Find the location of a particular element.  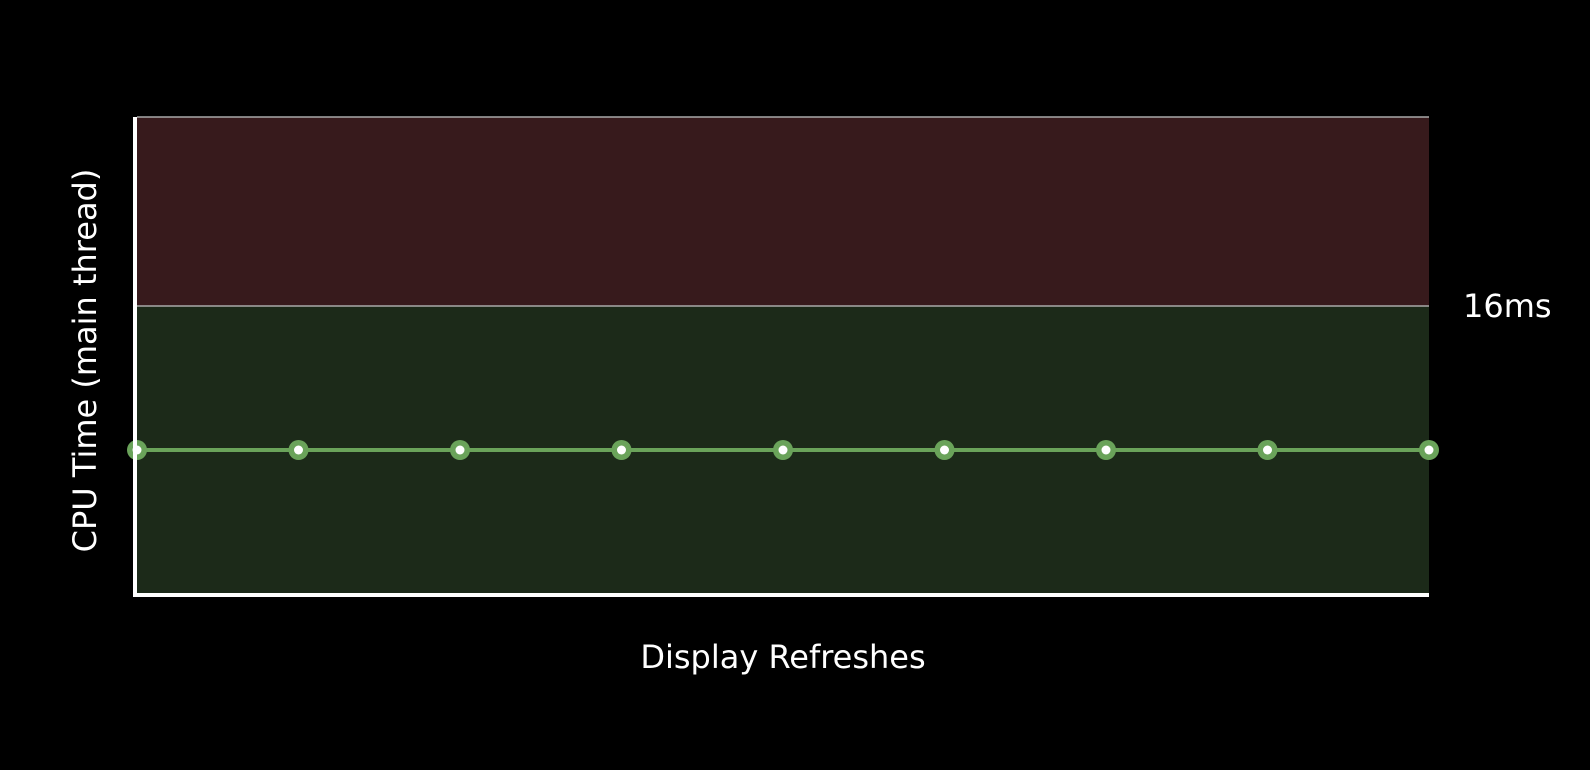

y-axis-label: CPU Time (main thread) is located at coordinates (85, 361).